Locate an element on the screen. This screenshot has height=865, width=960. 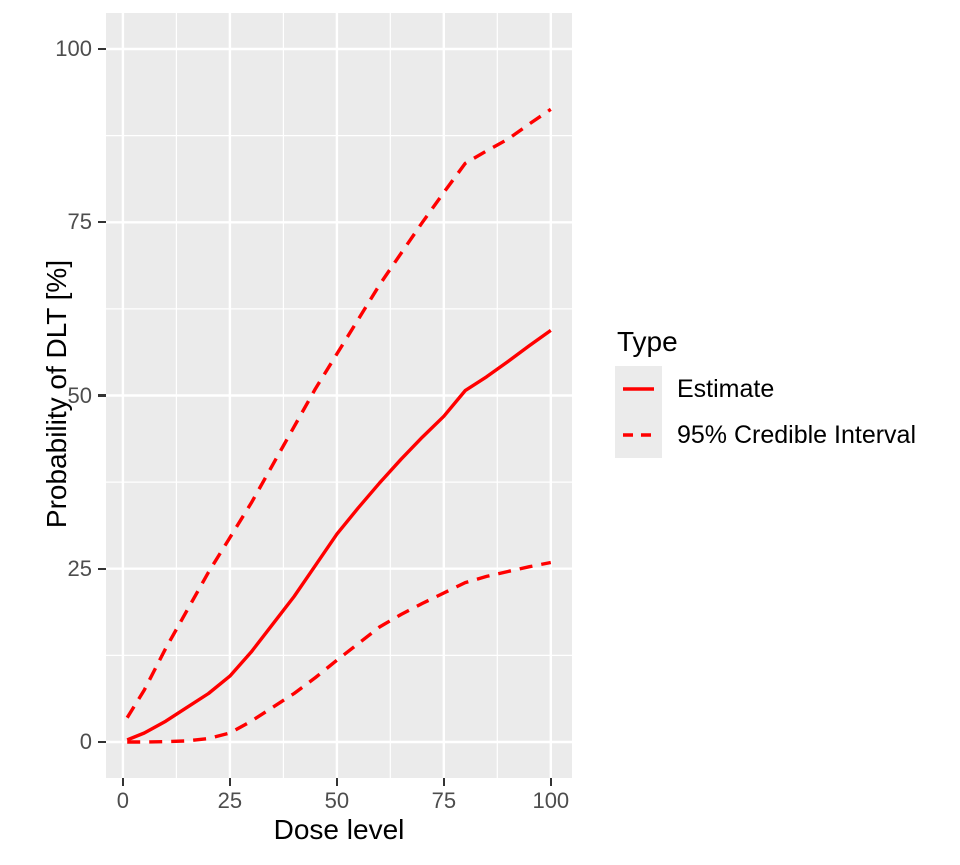
y-tick-label: 75 is located at coordinates (79, 222).